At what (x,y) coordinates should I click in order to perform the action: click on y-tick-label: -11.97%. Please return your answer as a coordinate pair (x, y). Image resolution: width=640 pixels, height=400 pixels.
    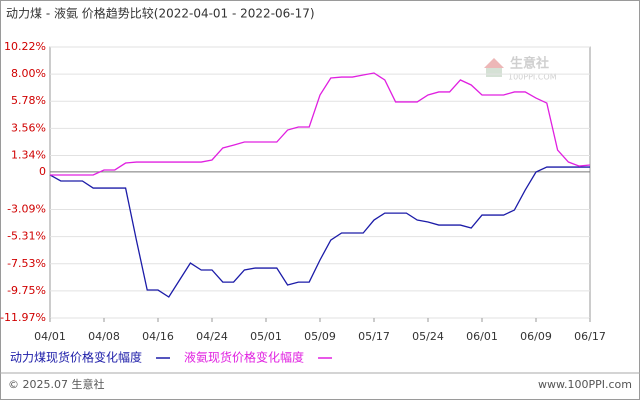
    Looking at the image, I should click on (23, 317).